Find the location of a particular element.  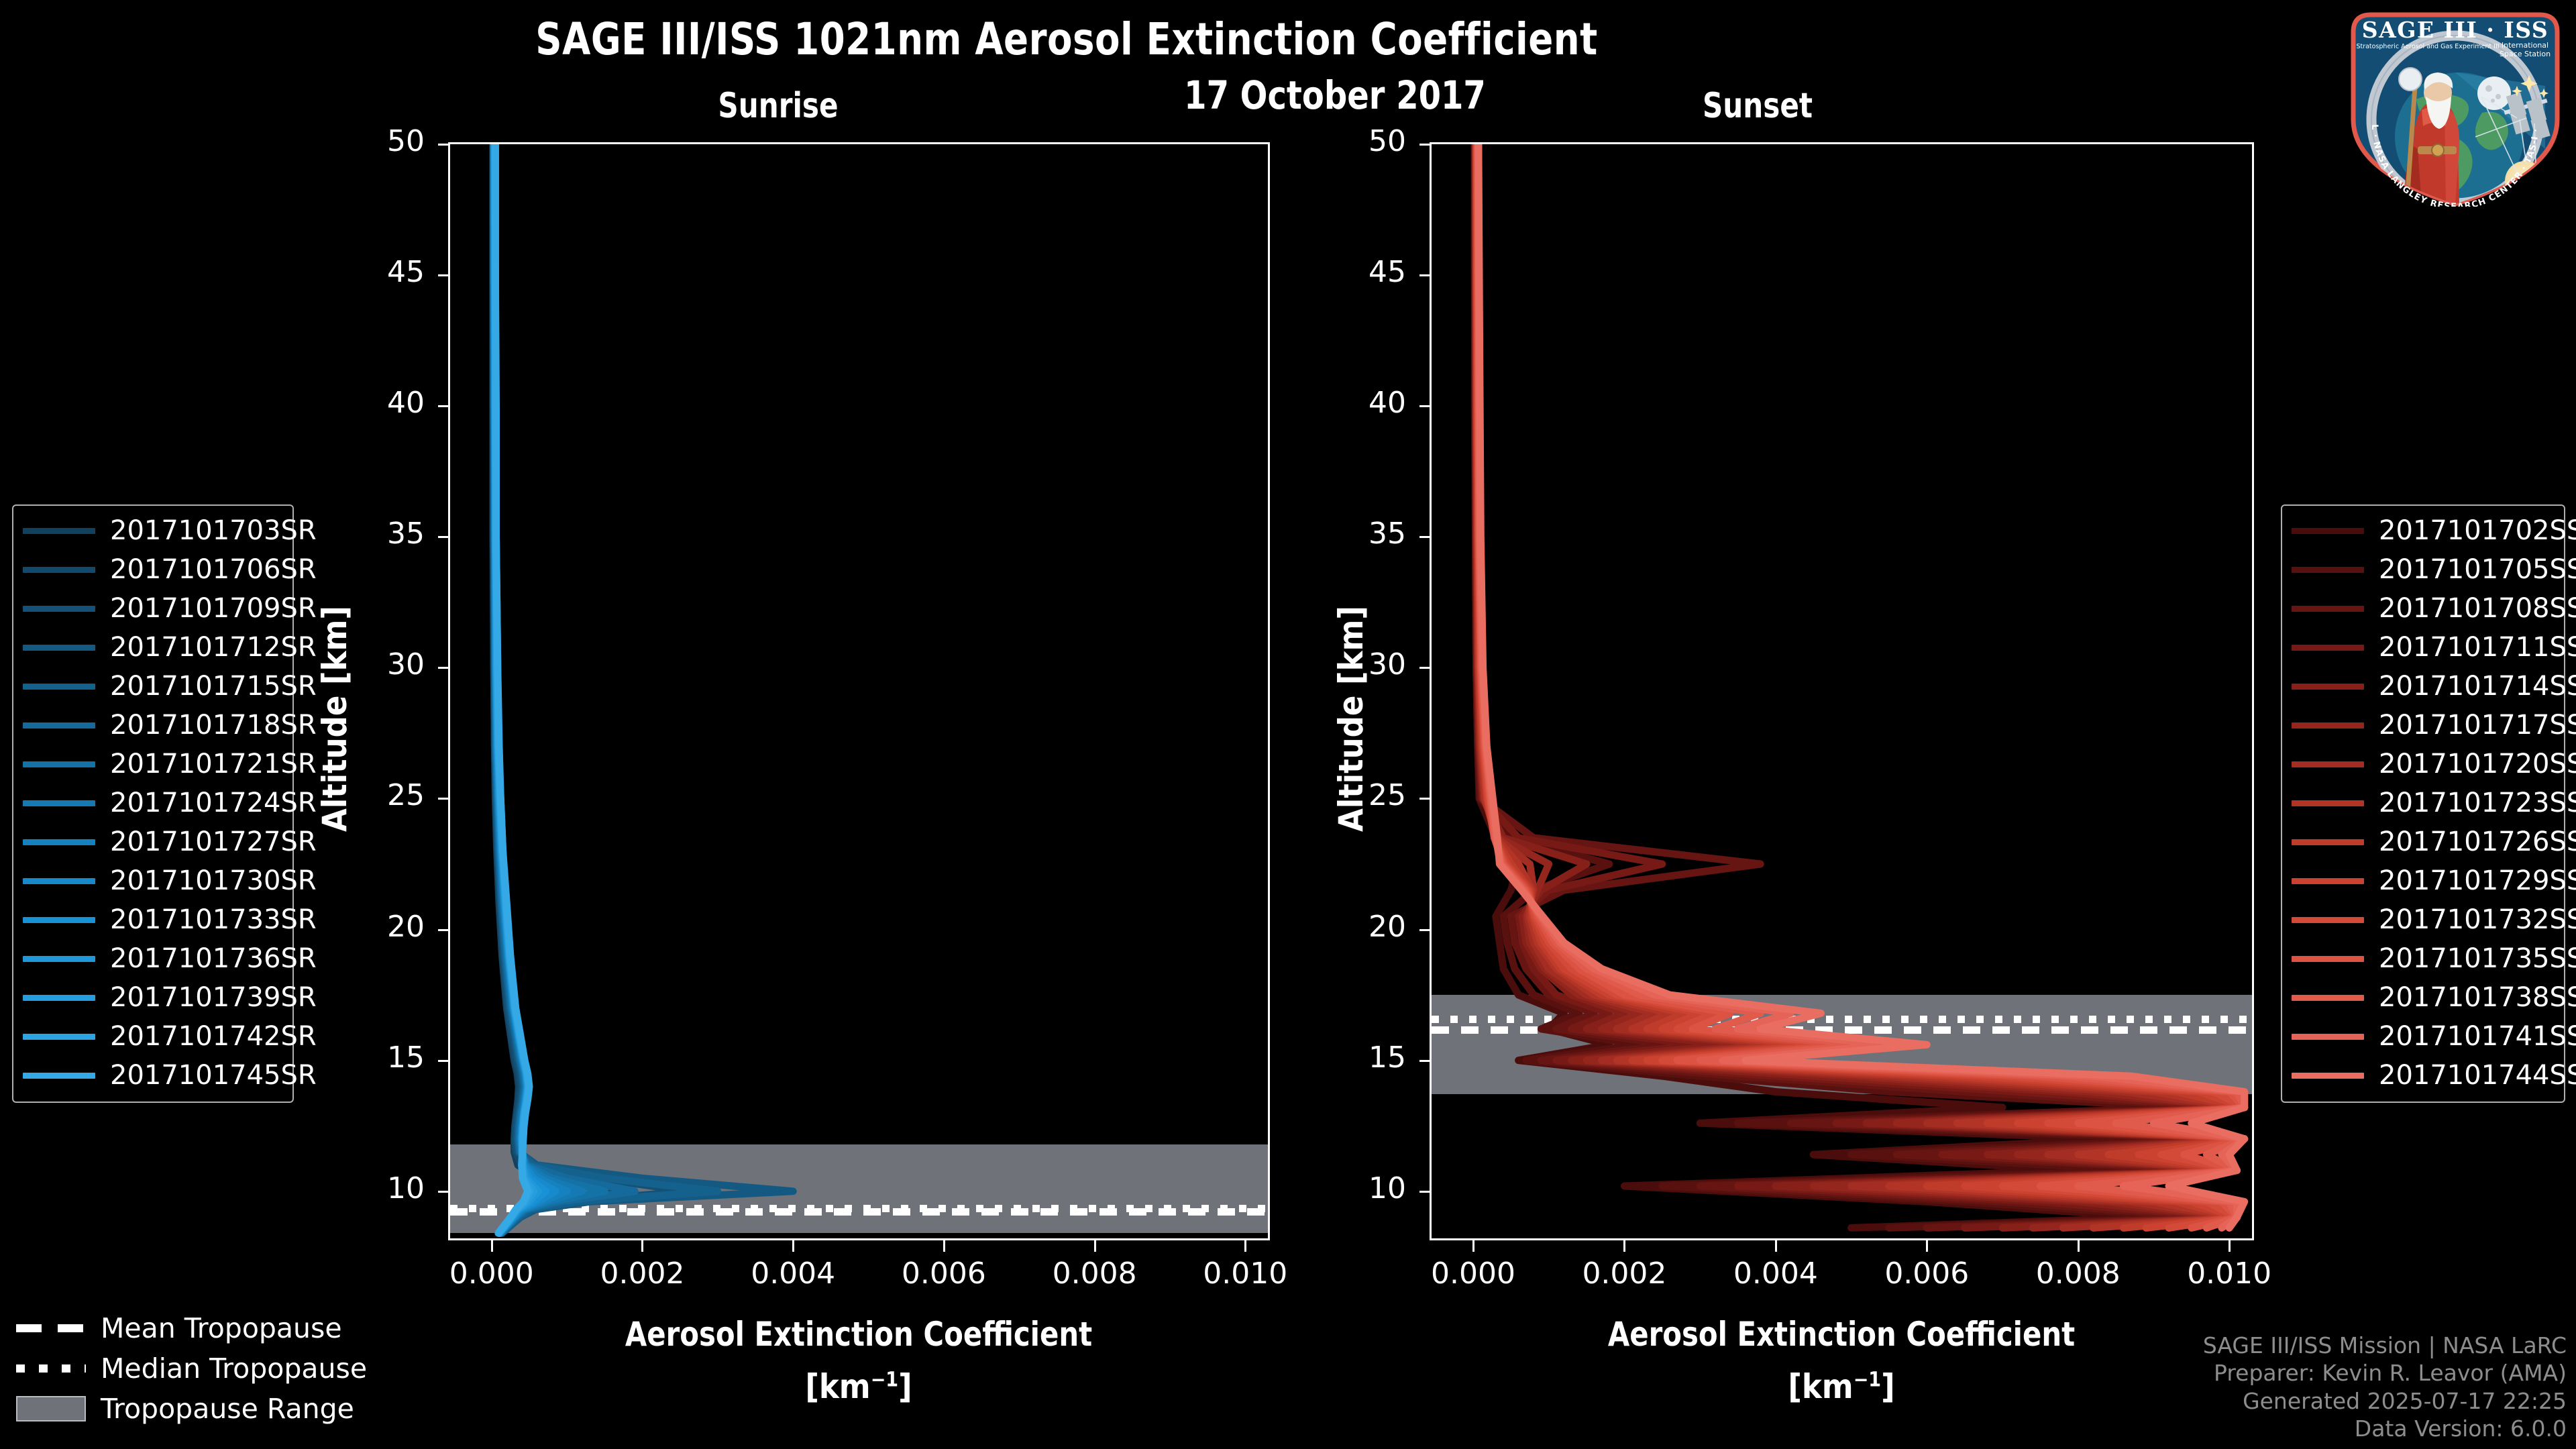

legend-item-label: 2017101703SR is located at coordinates (213, 530).